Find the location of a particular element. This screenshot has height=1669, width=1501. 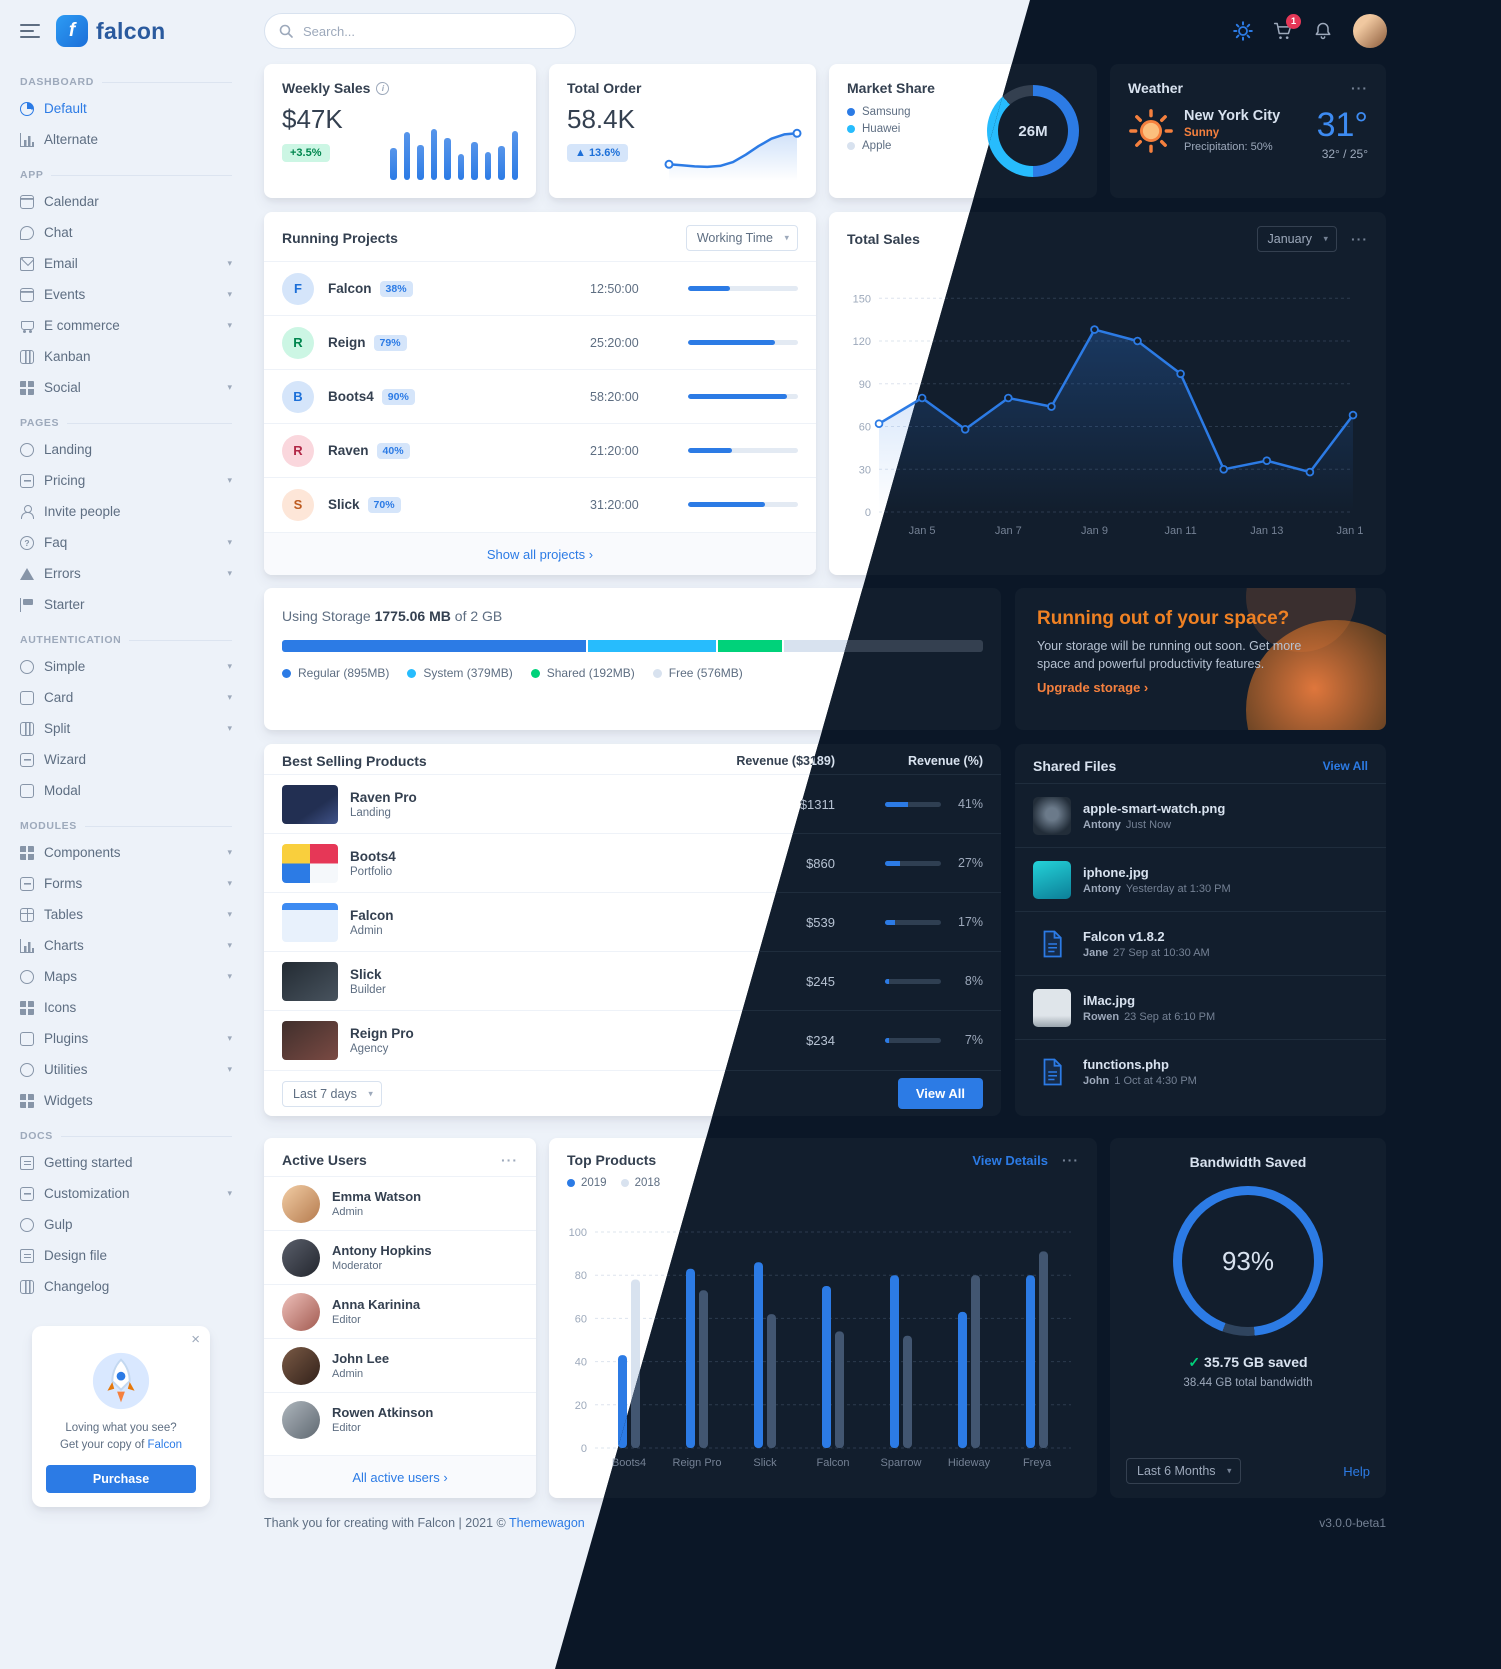

user-name-link: Antony Hopkins is located at coordinates (382, 1250).